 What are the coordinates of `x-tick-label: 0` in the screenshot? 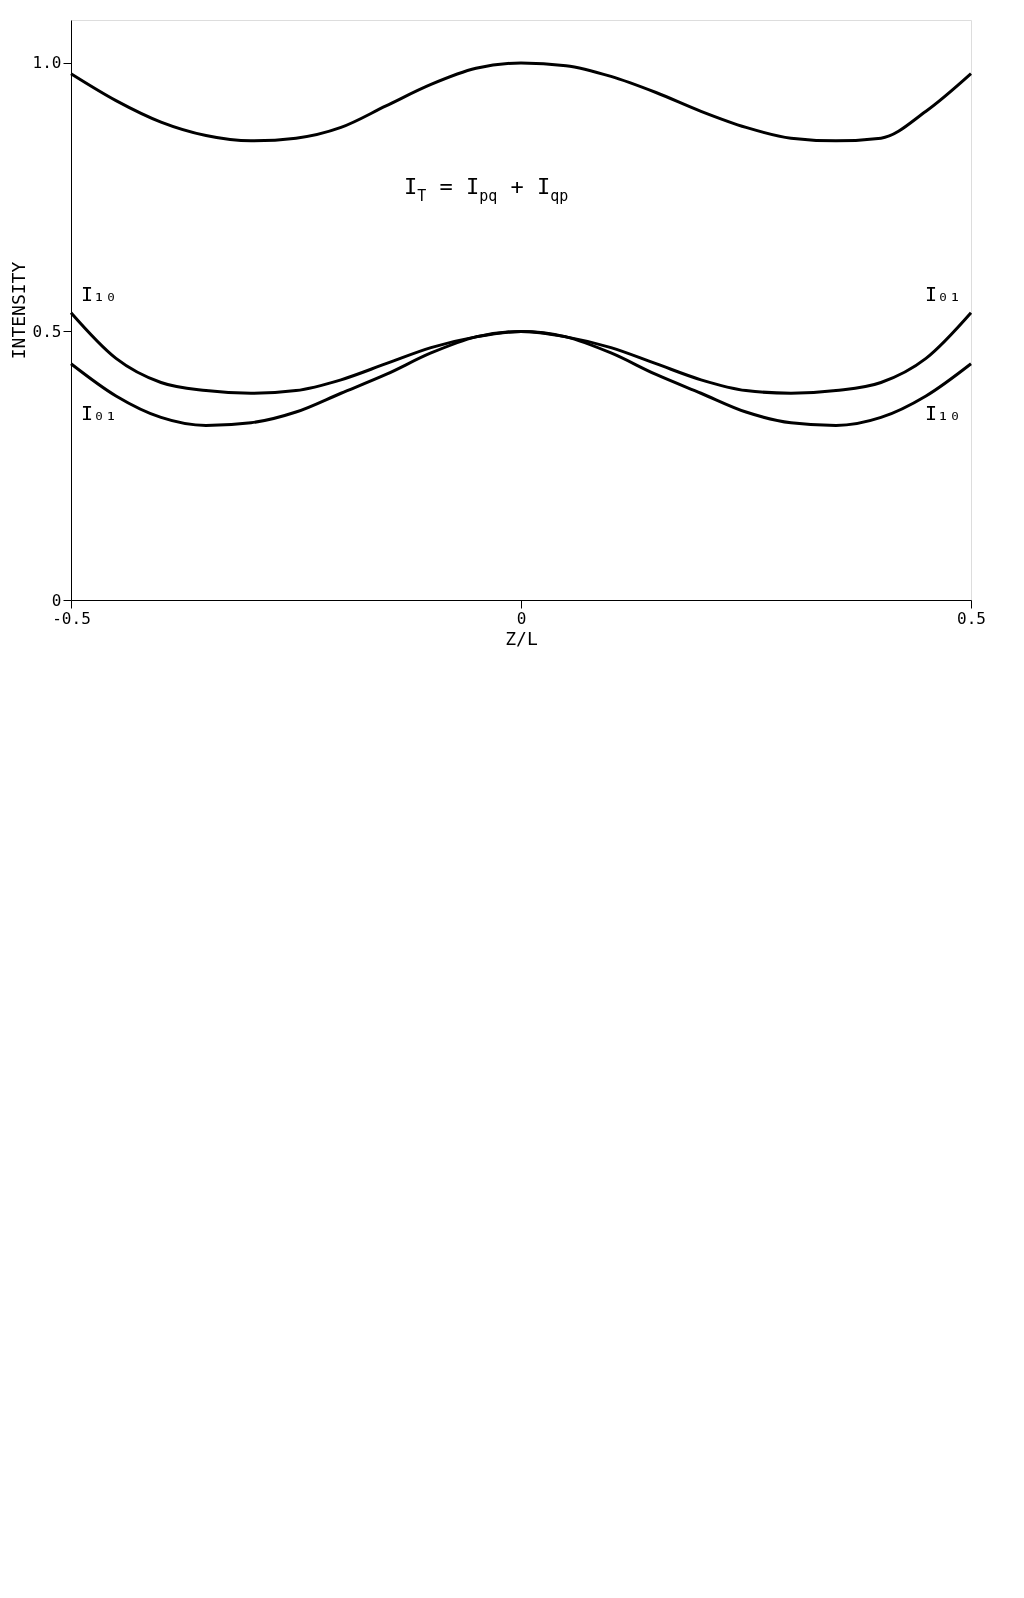 It's located at (521, 618).